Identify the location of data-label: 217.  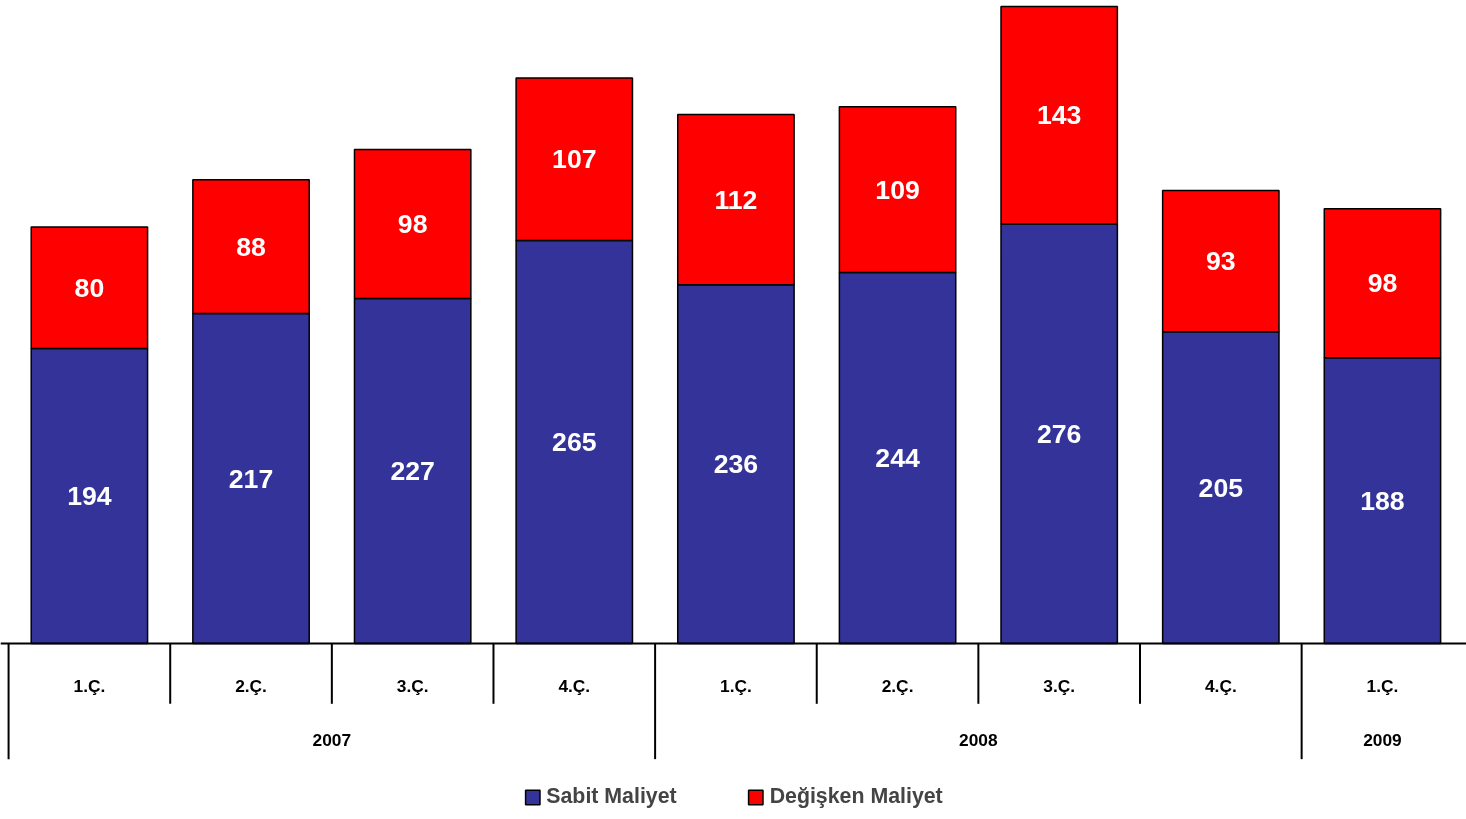
(251, 478).